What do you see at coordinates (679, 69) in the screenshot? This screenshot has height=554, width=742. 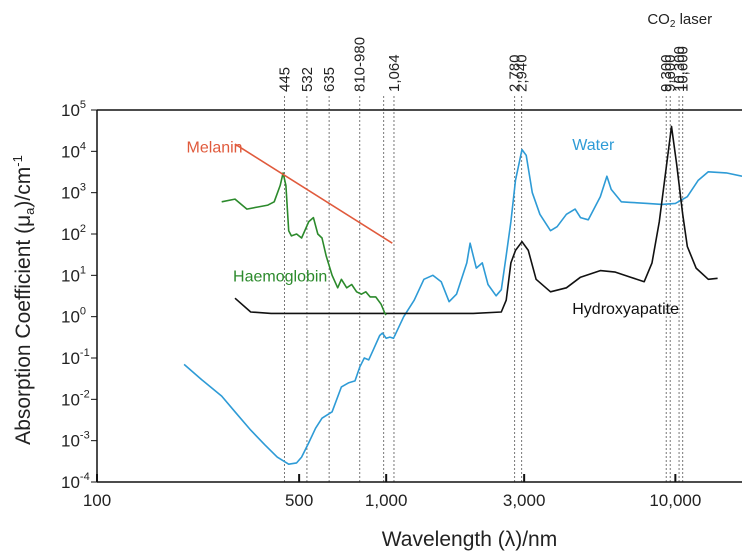 I see `laser-line-label: 10,300` at bounding box center [679, 69].